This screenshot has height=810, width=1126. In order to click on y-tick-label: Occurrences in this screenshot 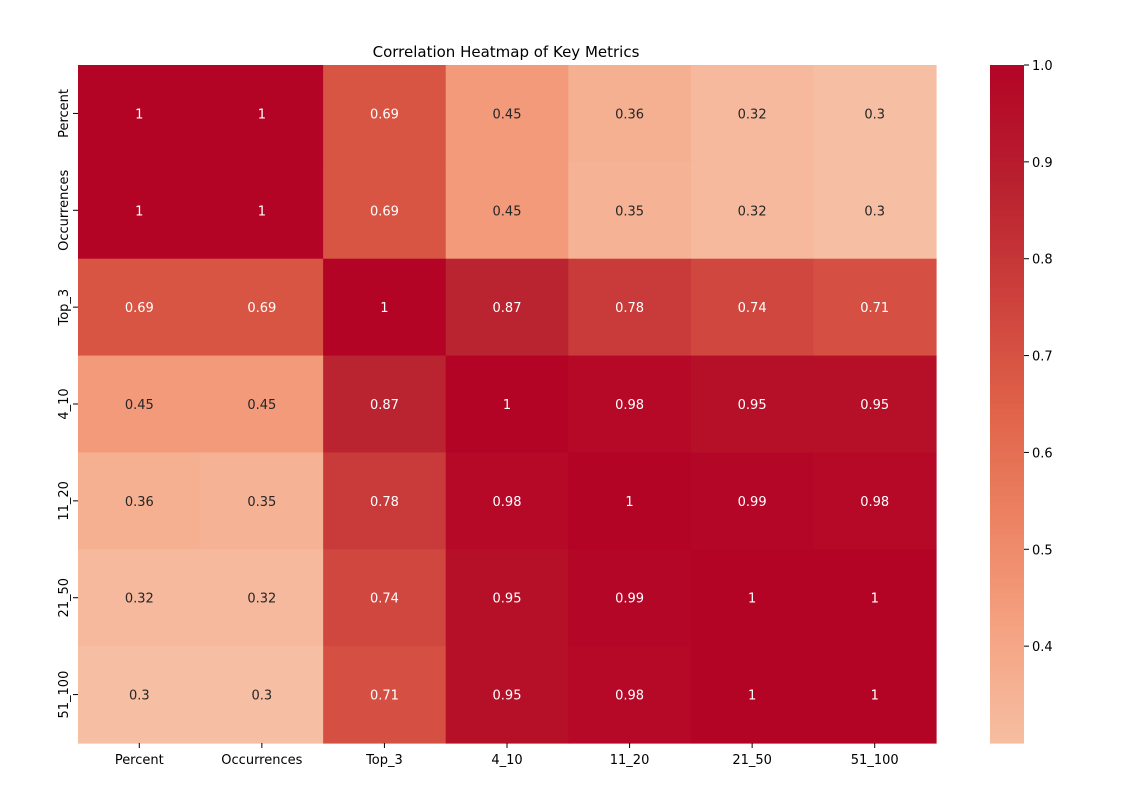, I will do `click(64, 210)`.